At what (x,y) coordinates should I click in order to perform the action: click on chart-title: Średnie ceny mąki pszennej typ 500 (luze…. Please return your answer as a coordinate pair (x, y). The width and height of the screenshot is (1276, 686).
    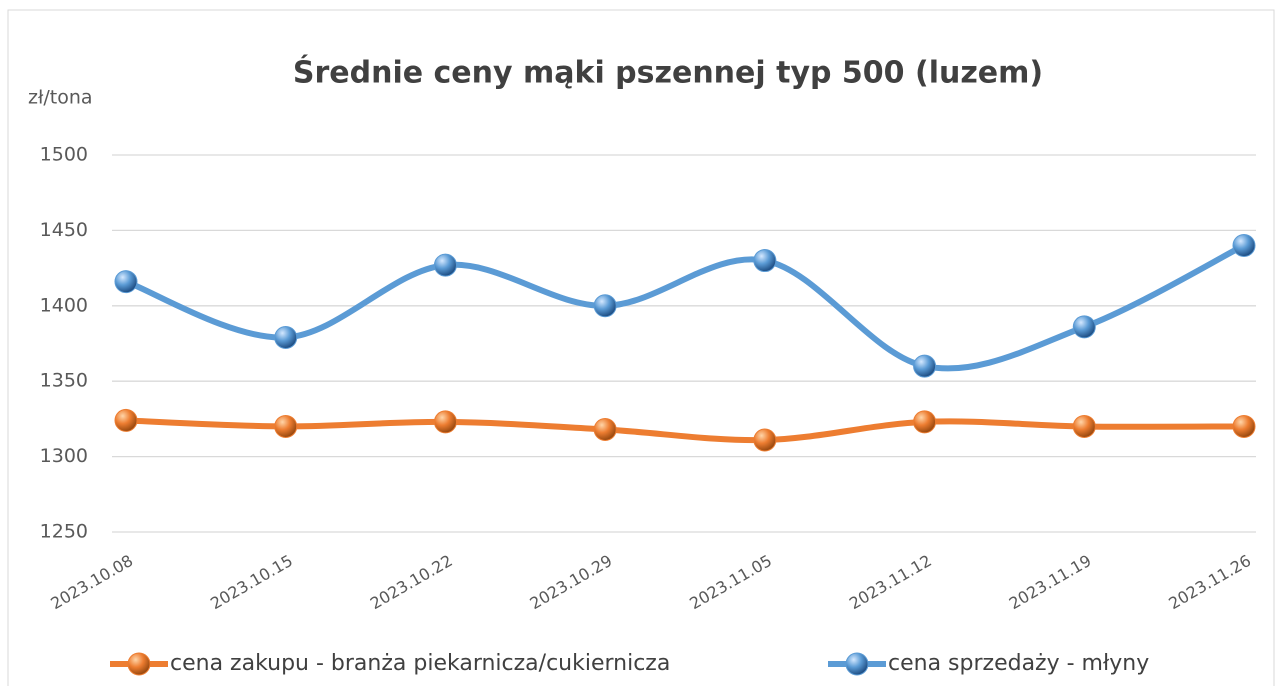
    Looking at the image, I should click on (668, 72).